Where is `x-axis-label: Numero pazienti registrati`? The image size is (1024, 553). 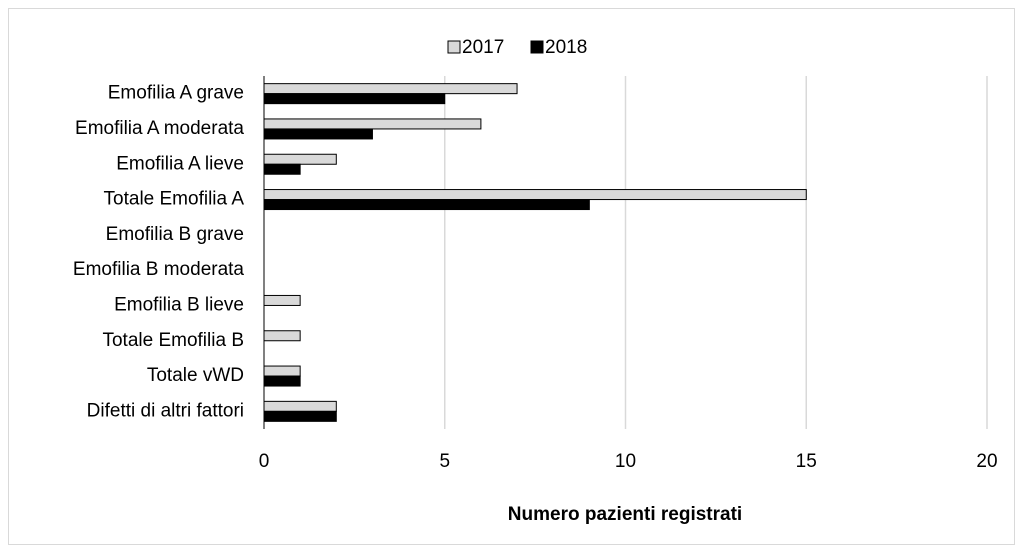
x-axis-label: Numero pazienti registrati is located at coordinates (625, 514).